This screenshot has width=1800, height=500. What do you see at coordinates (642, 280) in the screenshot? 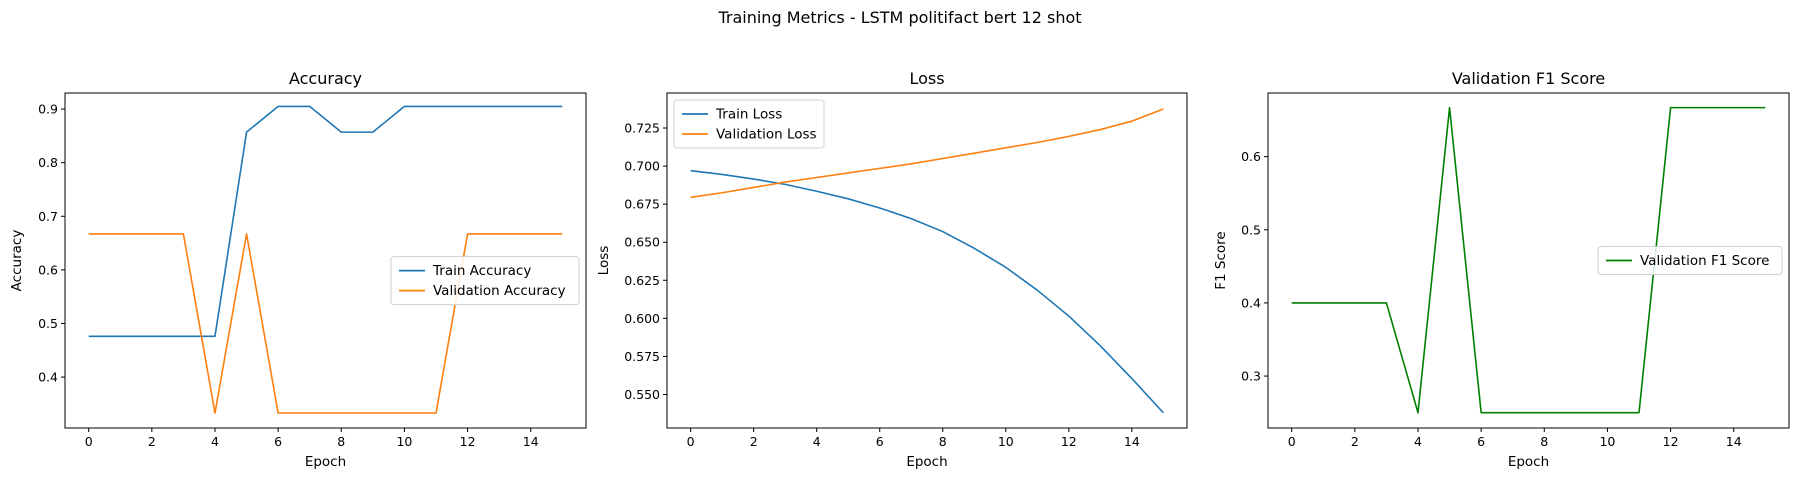
I see `y-tick-label: 0.625` at bounding box center [642, 280].